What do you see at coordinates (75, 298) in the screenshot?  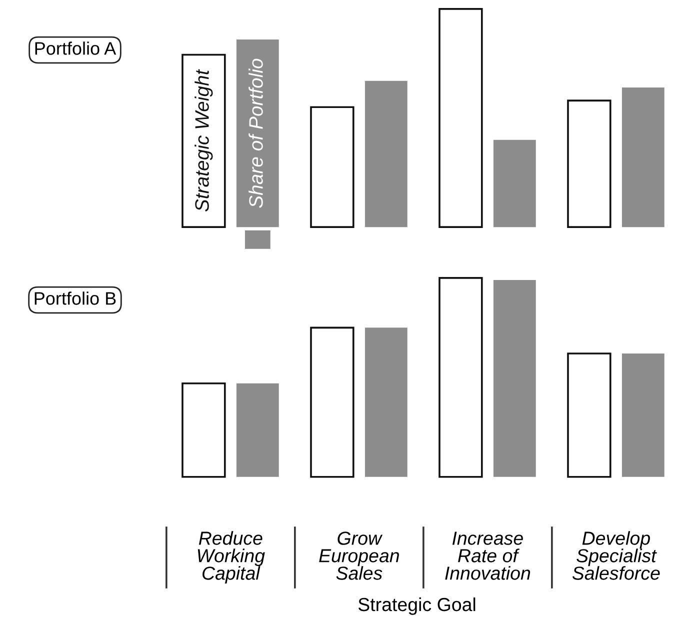 I see `text: Portfolio B` at bounding box center [75, 298].